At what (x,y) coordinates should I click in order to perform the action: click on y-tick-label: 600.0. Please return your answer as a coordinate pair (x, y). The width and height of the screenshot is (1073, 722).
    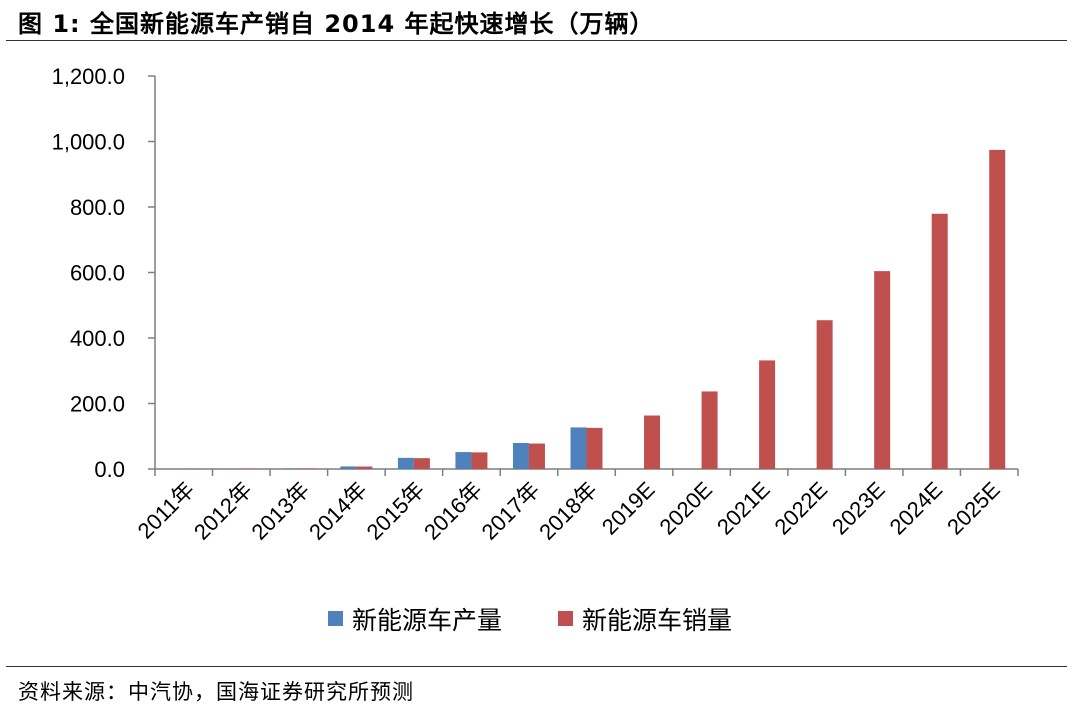
    Looking at the image, I should click on (97, 273).